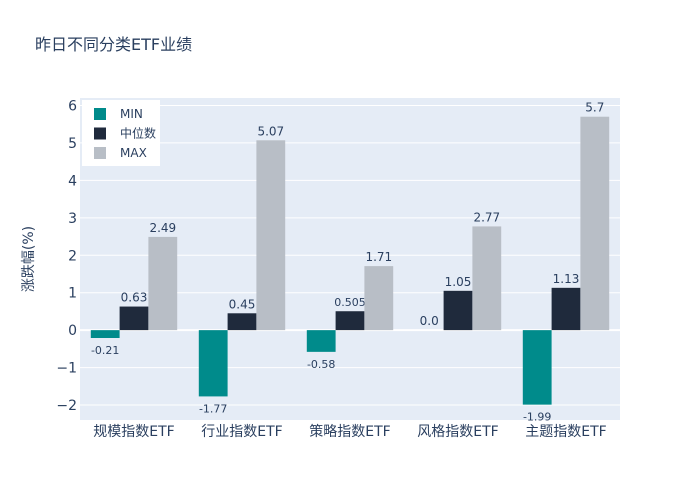 Image resolution: width=700 pixels, height=500 pixels. Describe the element at coordinates (72, 181) in the screenshot. I see `y-tick-label: 4` at that location.